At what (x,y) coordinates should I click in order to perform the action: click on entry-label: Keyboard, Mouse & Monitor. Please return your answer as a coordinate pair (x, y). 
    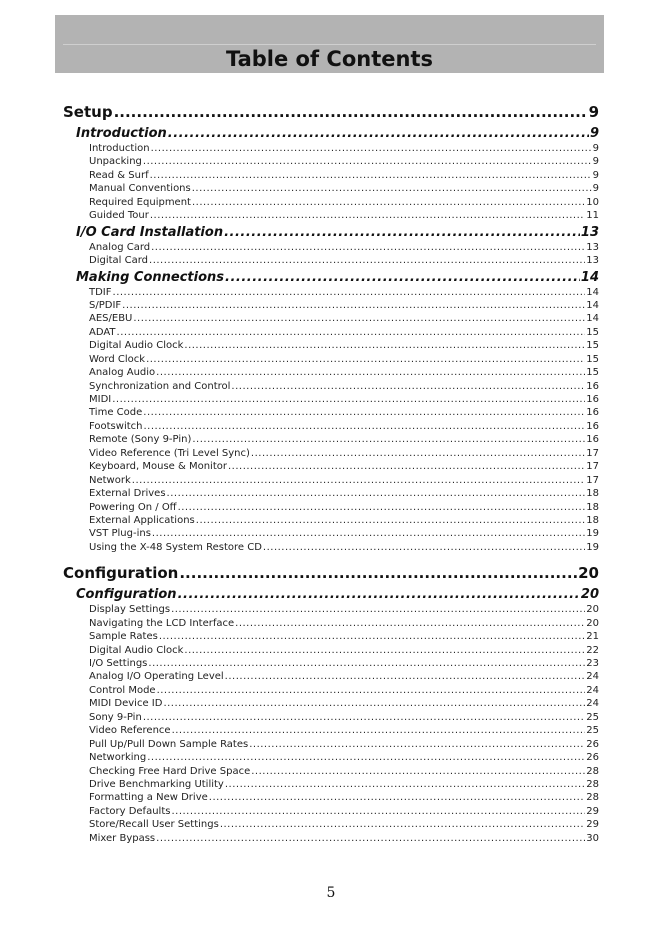
    Looking at the image, I should click on (158, 467).